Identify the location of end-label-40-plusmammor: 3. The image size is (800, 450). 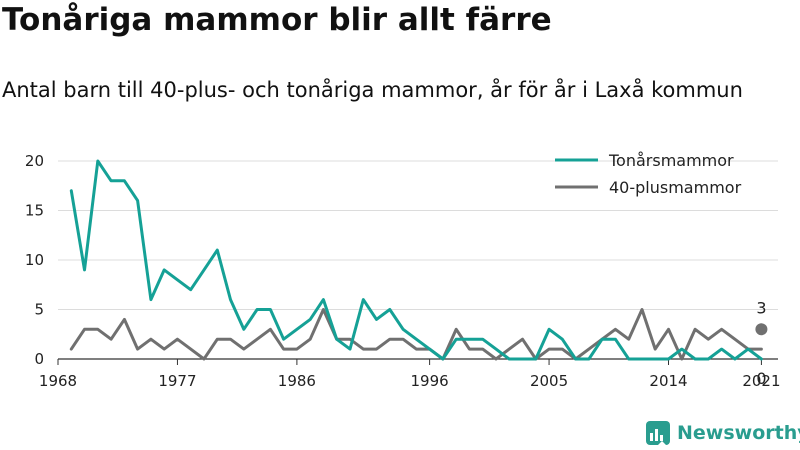
(761, 307).